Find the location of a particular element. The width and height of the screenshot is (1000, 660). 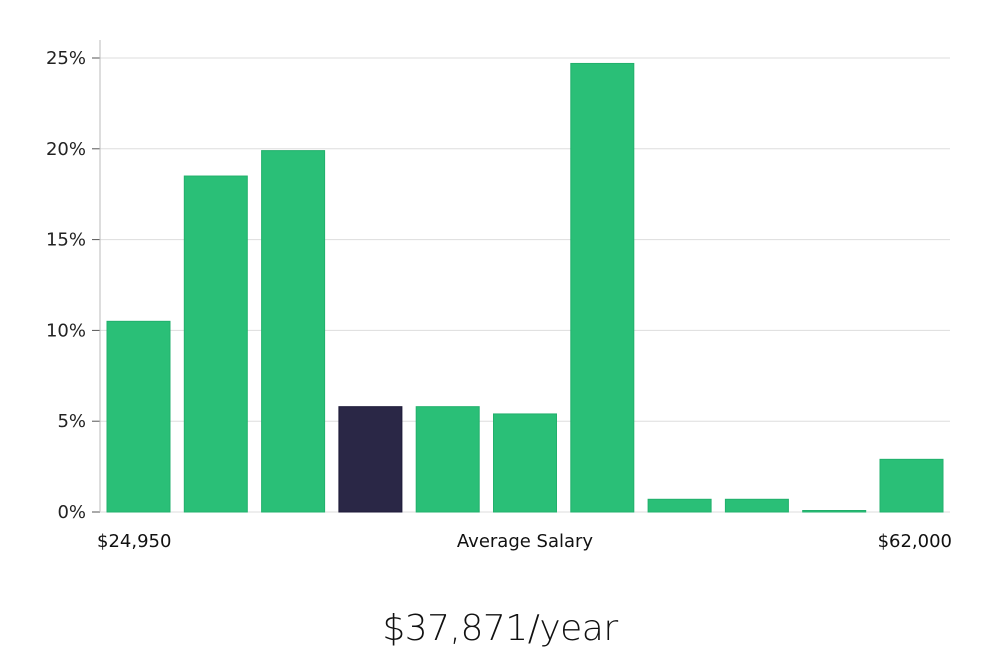

y-tick-label: 25% is located at coordinates (66, 58).